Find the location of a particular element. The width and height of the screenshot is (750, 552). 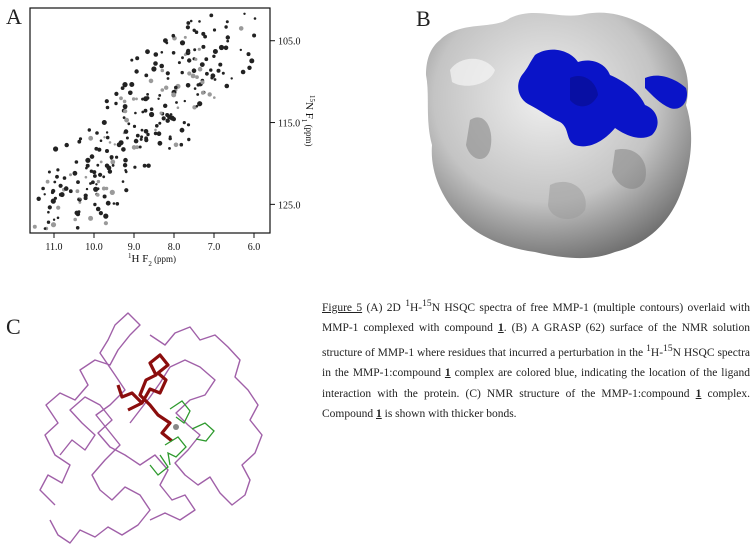

surface-highlight is located at coordinates (472, 72).